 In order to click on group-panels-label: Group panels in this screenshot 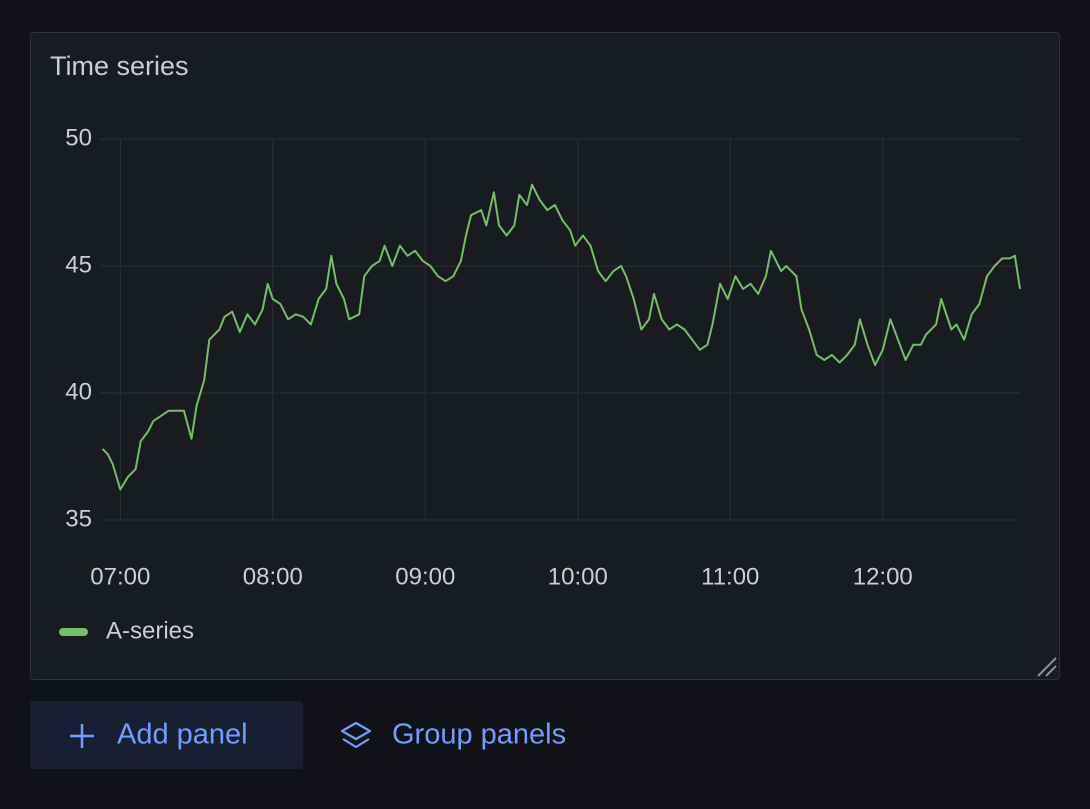, I will do `click(479, 735)`.